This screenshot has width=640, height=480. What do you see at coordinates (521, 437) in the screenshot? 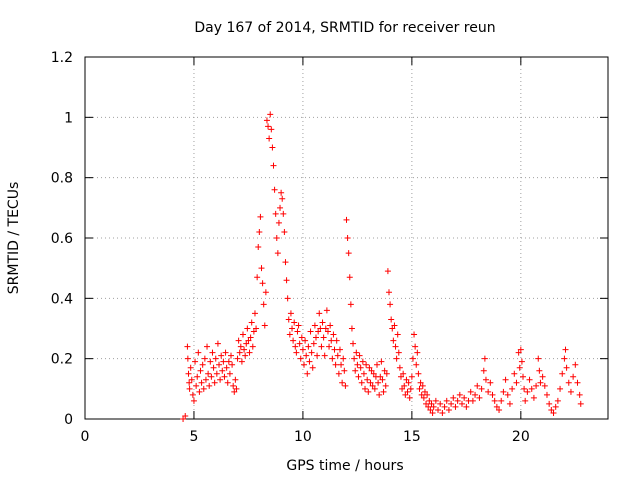
I see `x-tick-label: 20` at bounding box center [521, 437].